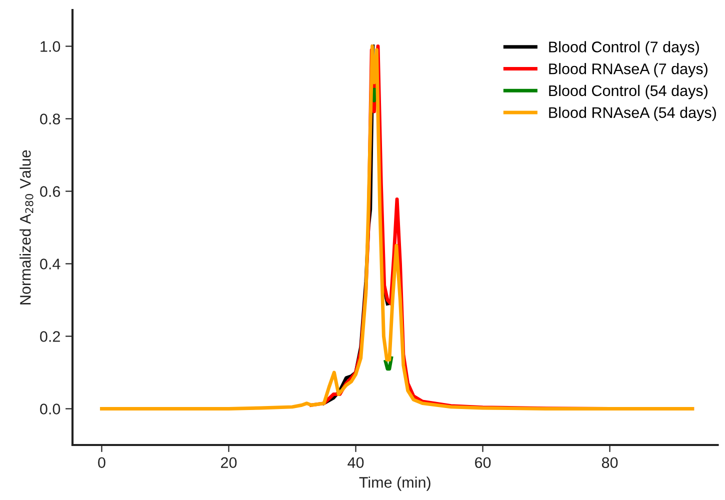 The width and height of the screenshot is (725, 500). Describe the element at coordinates (610, 462) in the screenshot. I see `x-tick-label: 80` at that location.